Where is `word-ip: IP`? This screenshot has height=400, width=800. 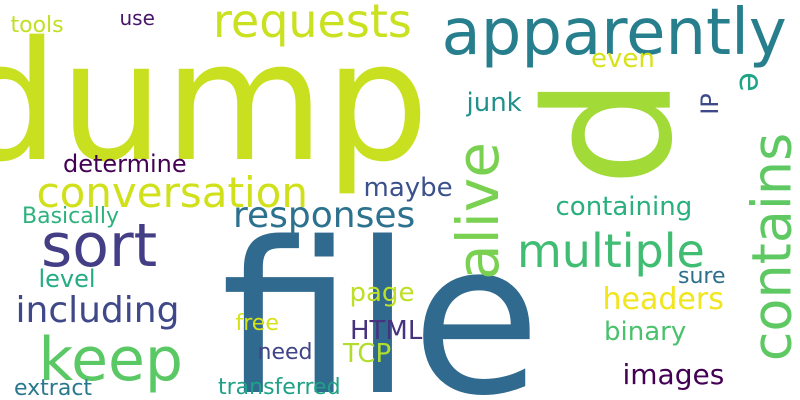 word-ip: IP is located at coordinates (709, 104).